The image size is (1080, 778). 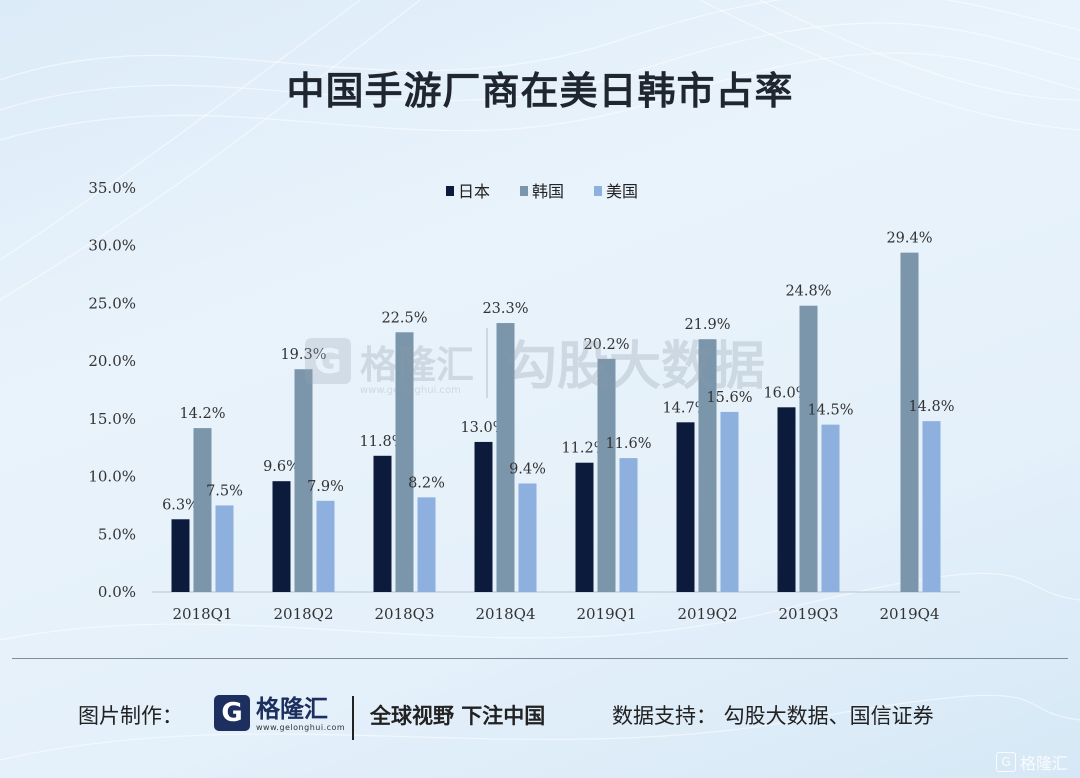 I want to click on svg-text: G, so click(x=328, y=362).